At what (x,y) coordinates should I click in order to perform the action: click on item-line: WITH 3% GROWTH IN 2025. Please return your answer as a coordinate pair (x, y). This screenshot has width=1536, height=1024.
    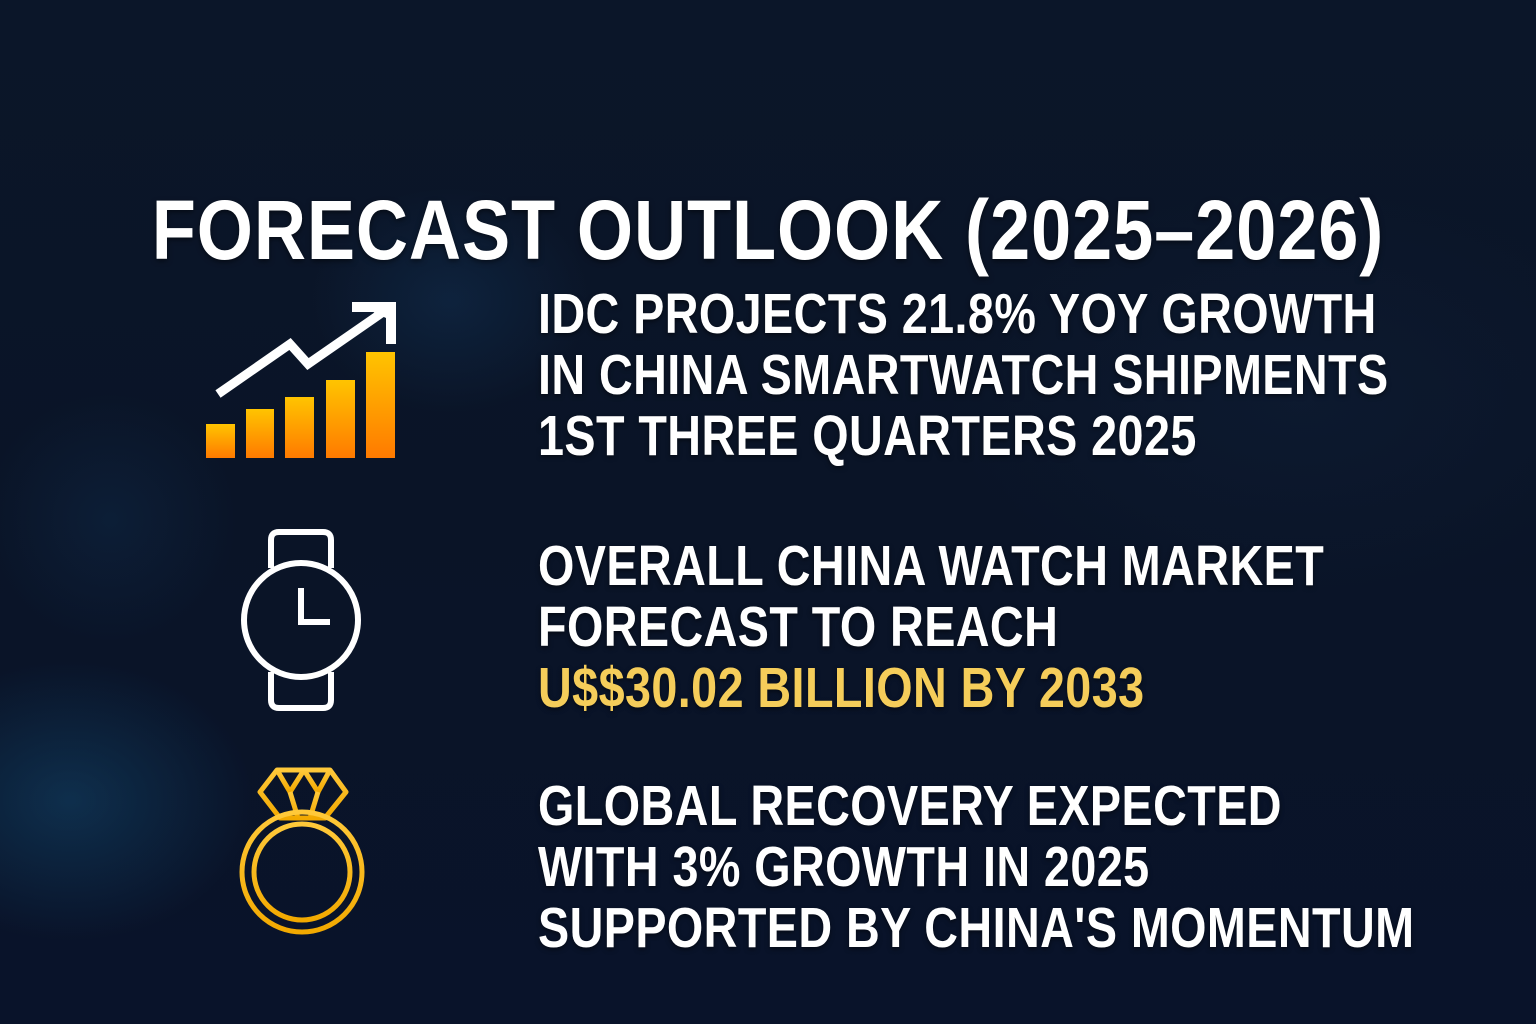
    Looking at the image, I should click on (844, 867).